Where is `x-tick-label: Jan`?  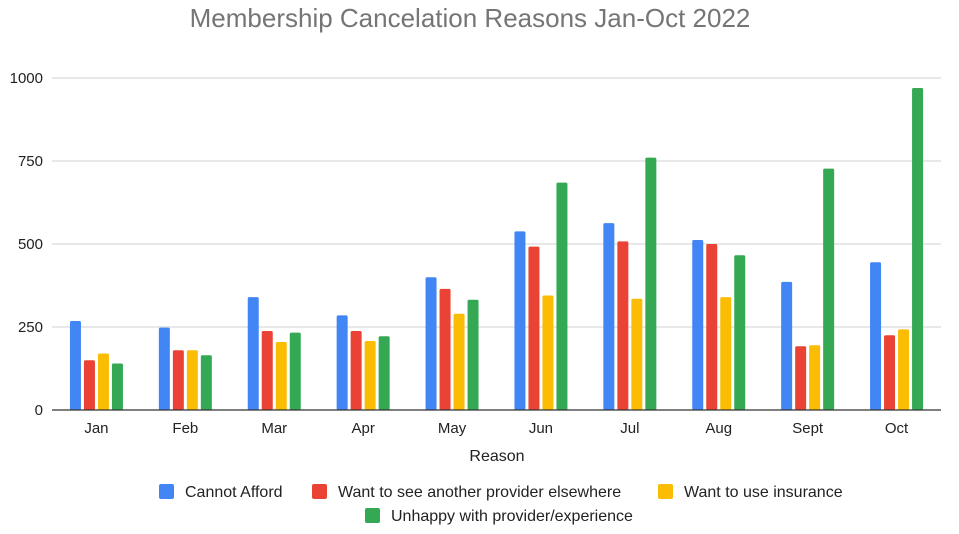 x-tick-label: Jan is located at coordinates (96, 428).